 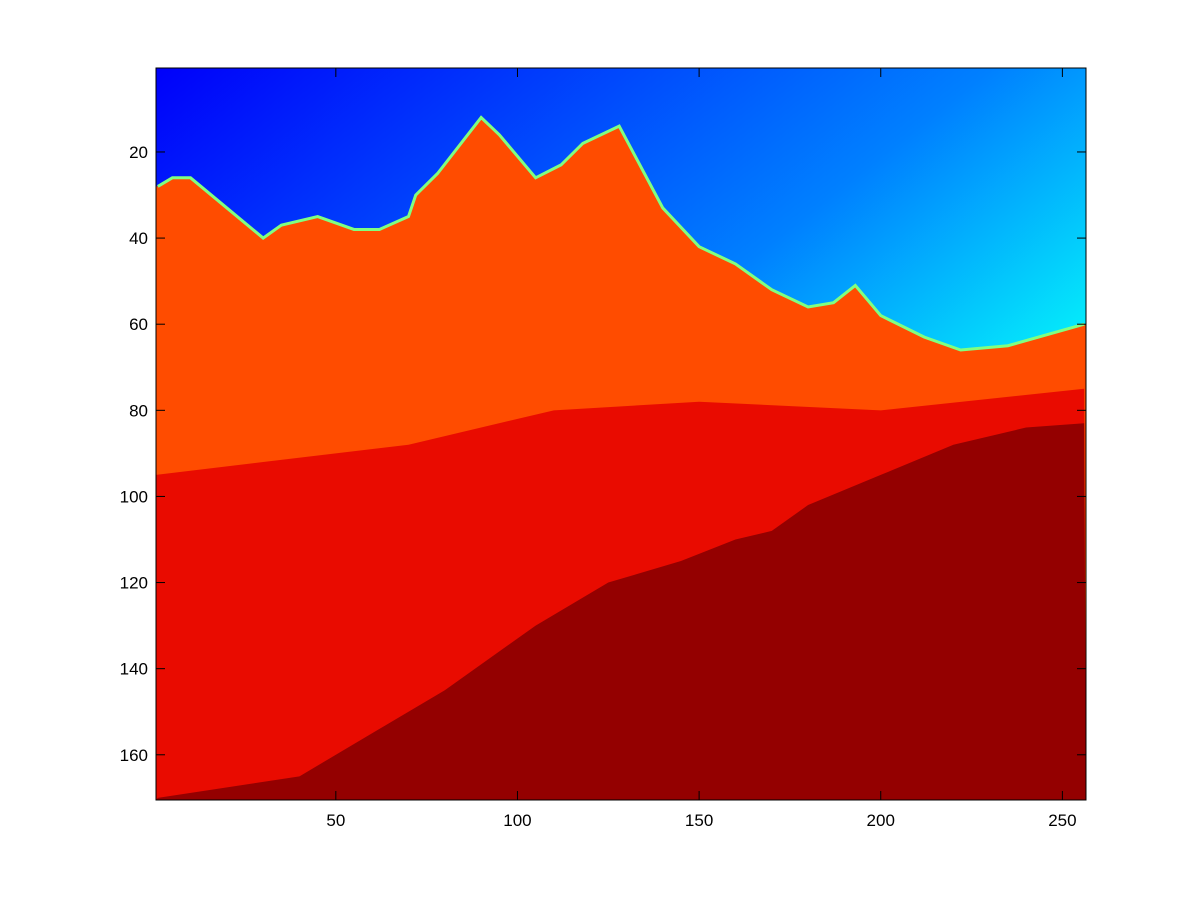 What do you see at coordinates (138, 324) in the screenshot?
I see `y-tick-label: 60` at bounding box center [138, 324].